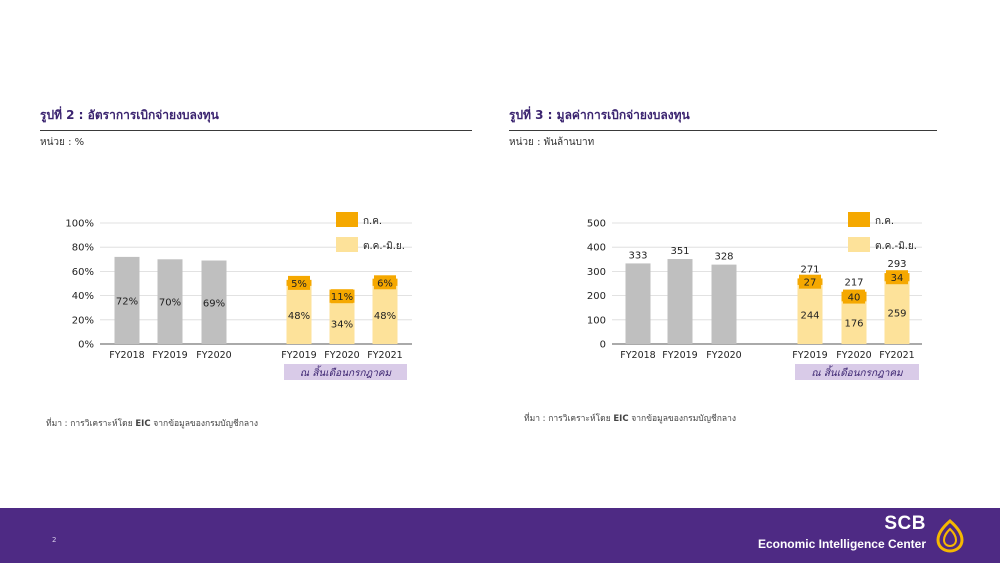 The image size is (1000, 563). I want to click on brand-name: SCB, so click(905, 523).